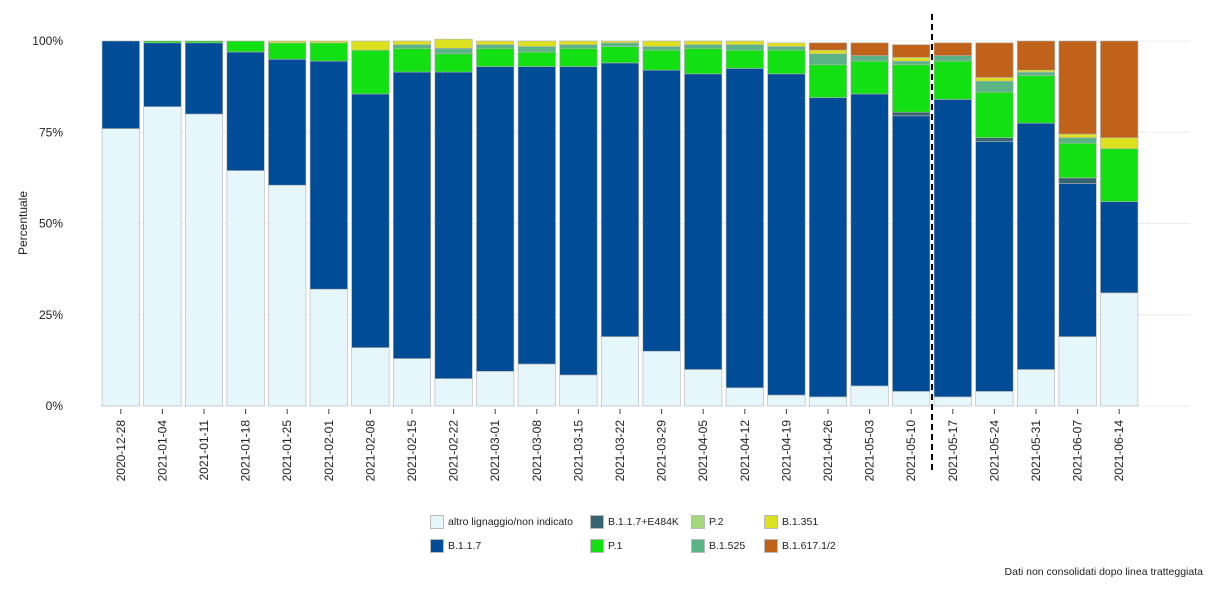 This screenshot has width=1223, height=602. I want to click on legend-item: B.1.1.7, so click(510, 546).